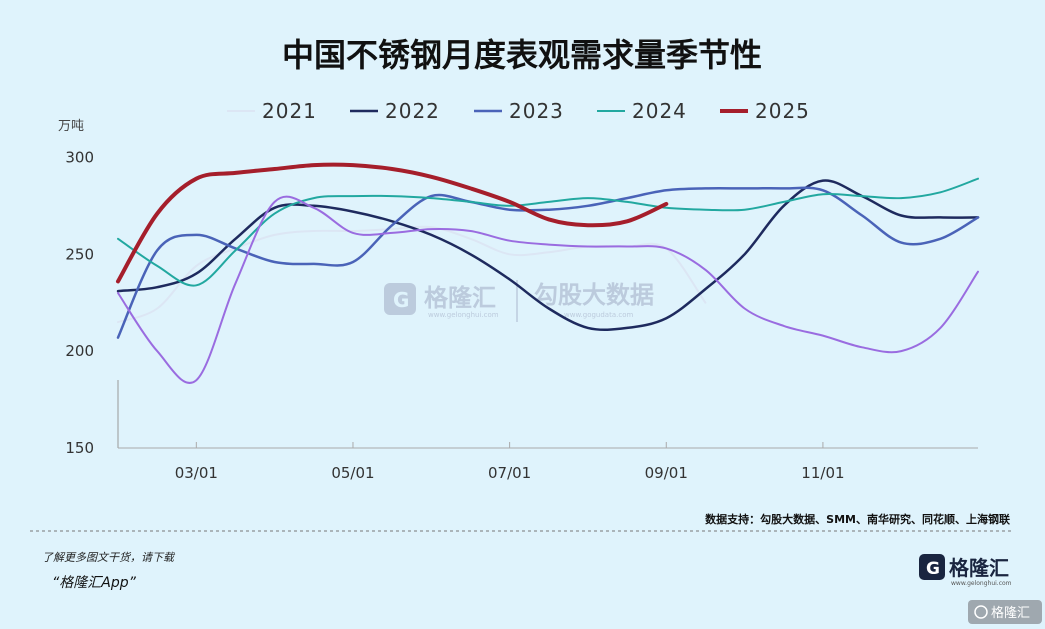  I want to click on data-source: 数据支持：勾股大数据、SMM、南华研究、同花顺、上海钢联, so click(857, 519).